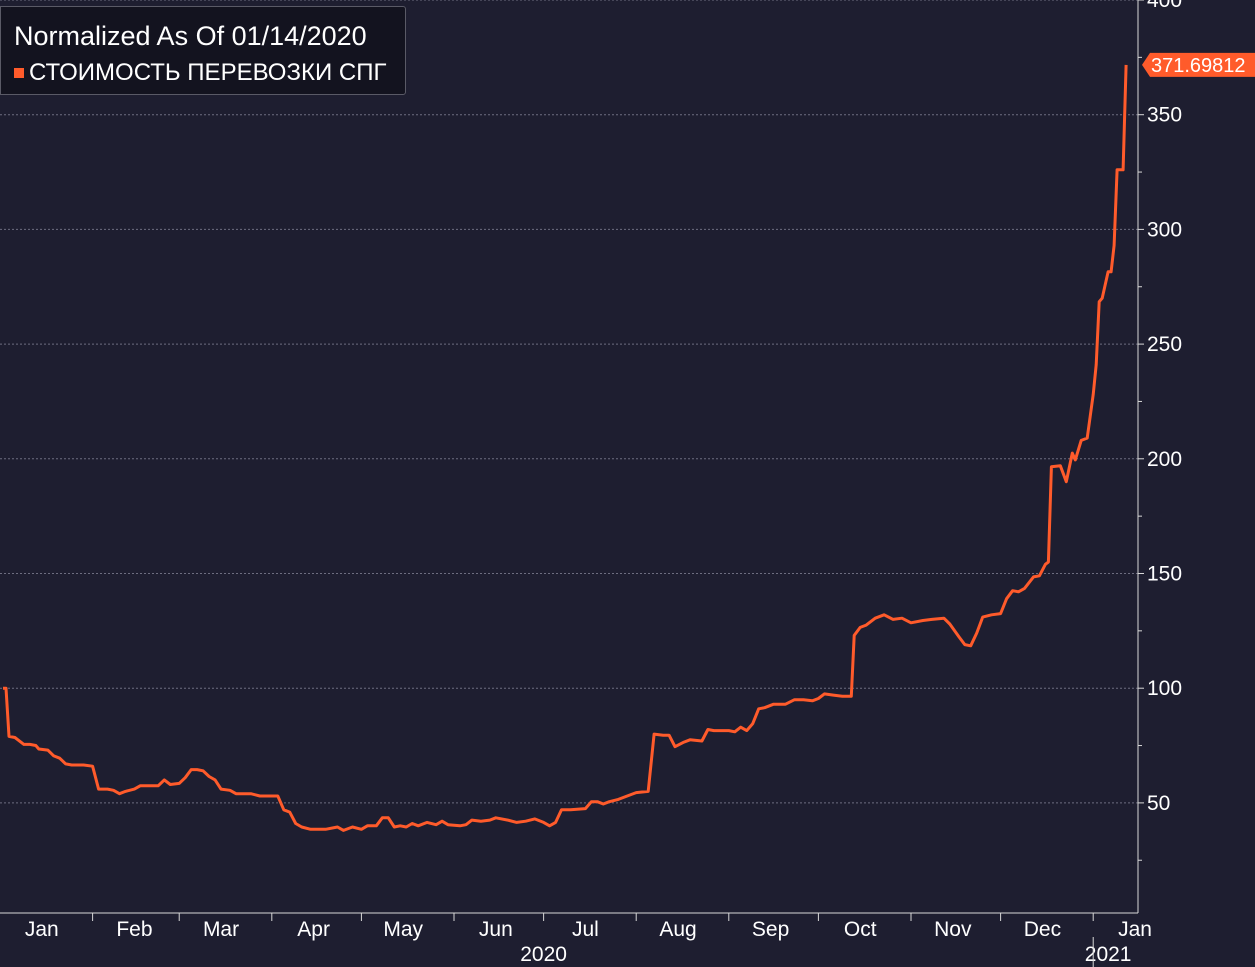 This screenshot has width=1255, height=967. I want to click on last-value-label: 371.69812, so click(1198, 66).